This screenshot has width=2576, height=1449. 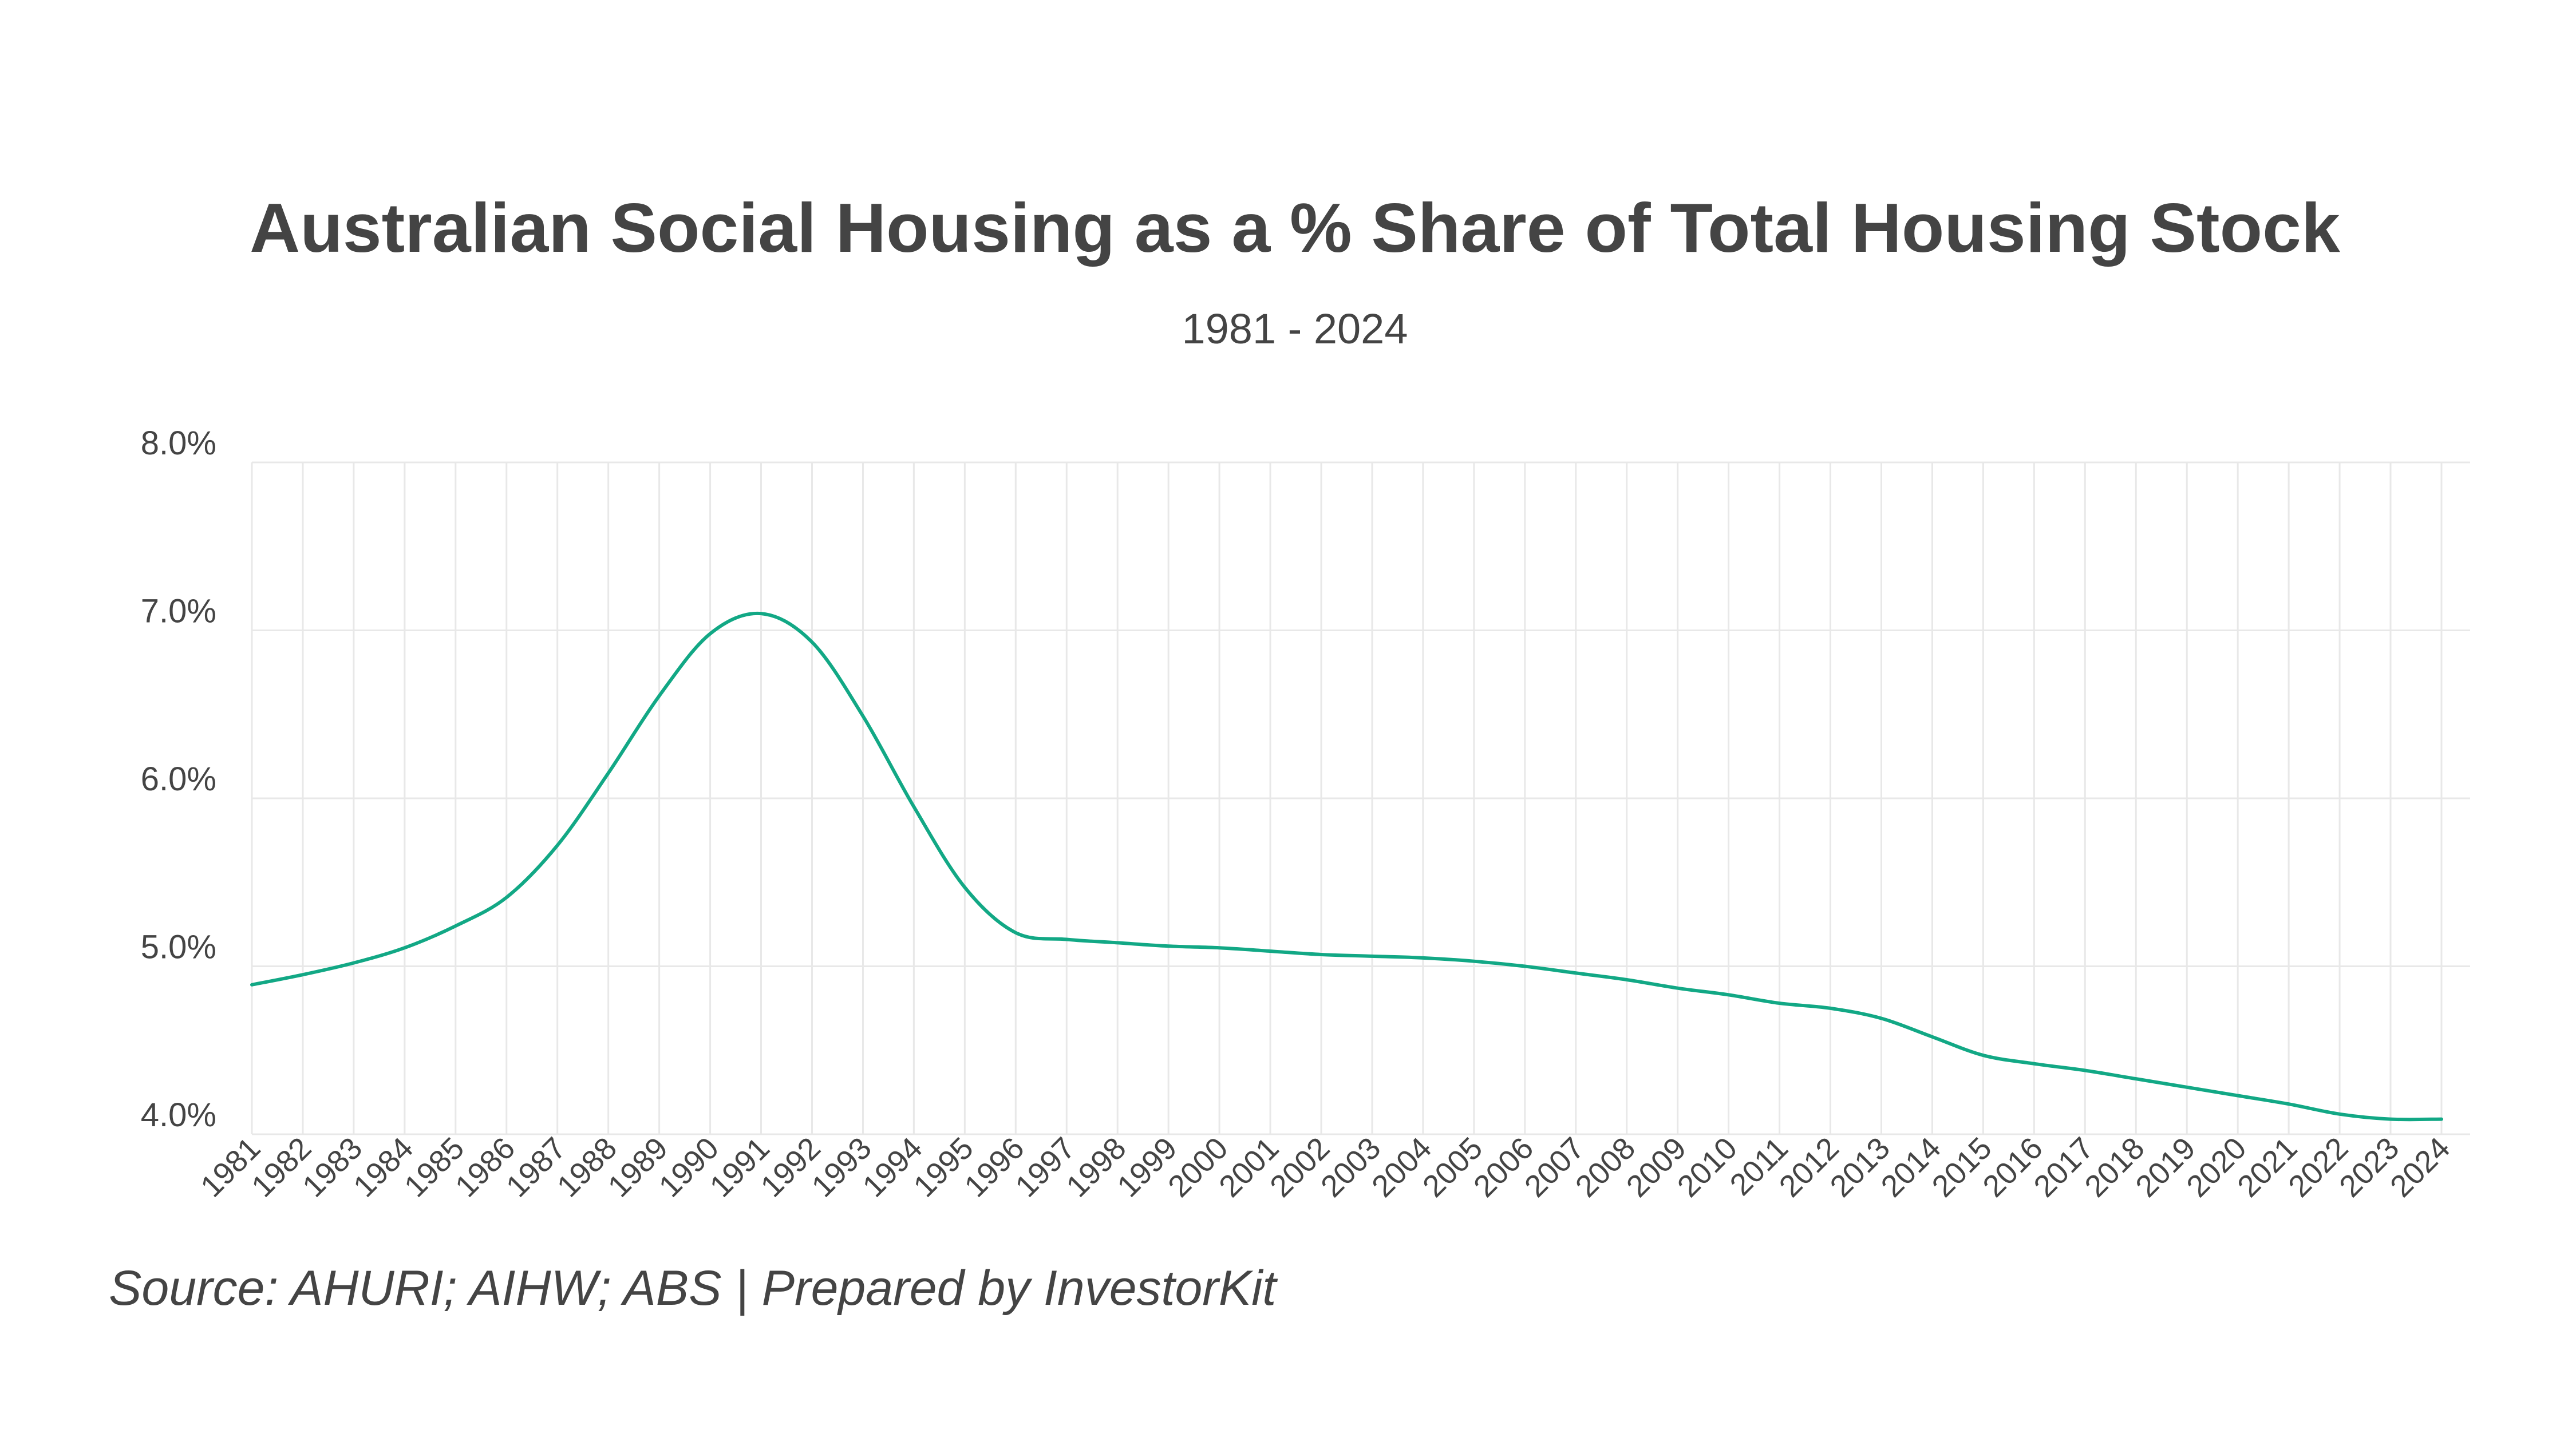 What do you see at coordinates (536, 1167) in the screenshot?
I see `x-tick-label: 1987` at bounding box center [536, 1167].